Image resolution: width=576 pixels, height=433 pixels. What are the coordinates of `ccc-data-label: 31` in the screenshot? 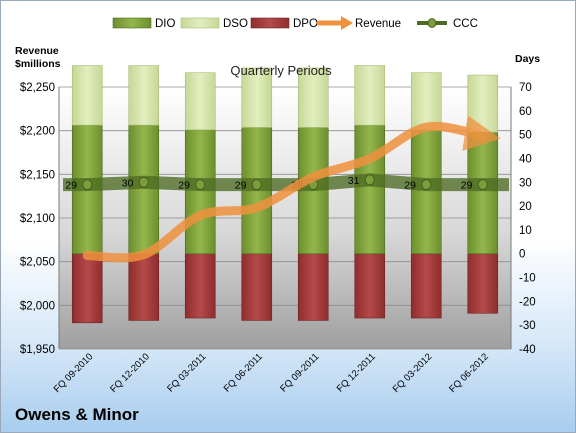 It's located at (354, 181).